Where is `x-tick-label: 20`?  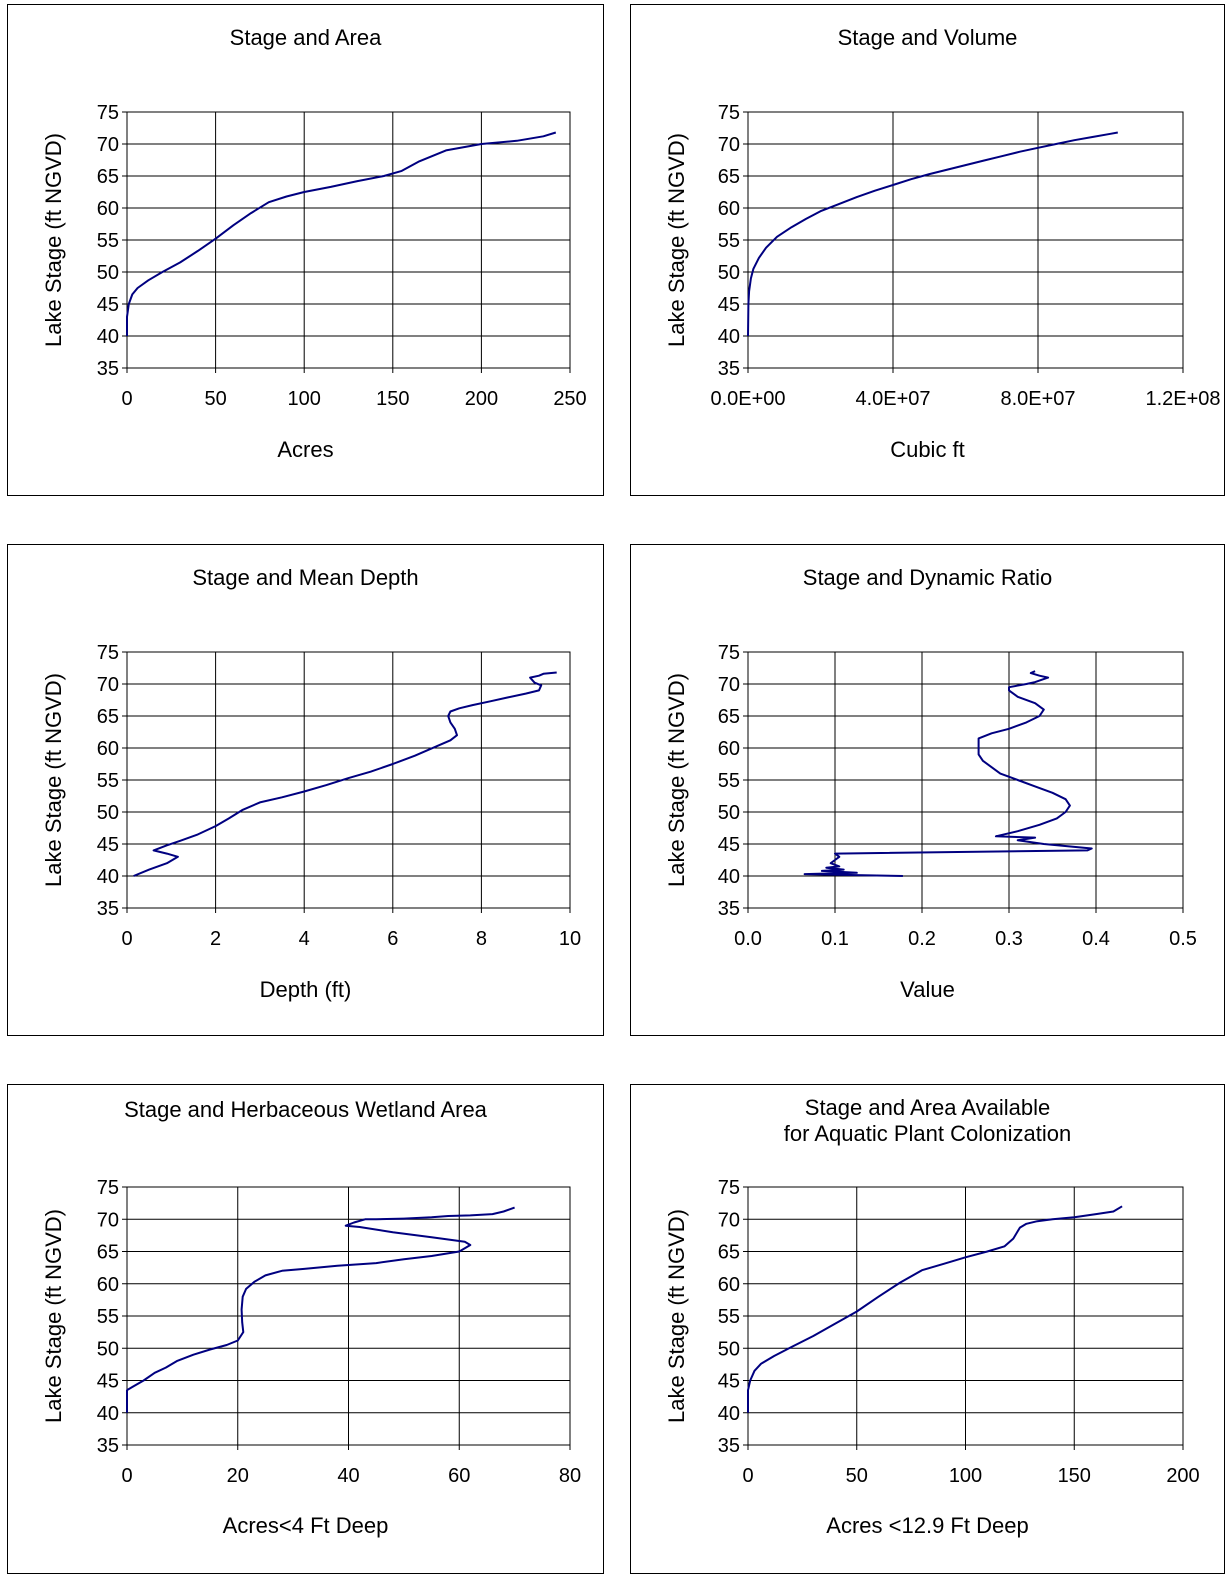
x-tick-label: 20 is located at coordinates (238, 1476).